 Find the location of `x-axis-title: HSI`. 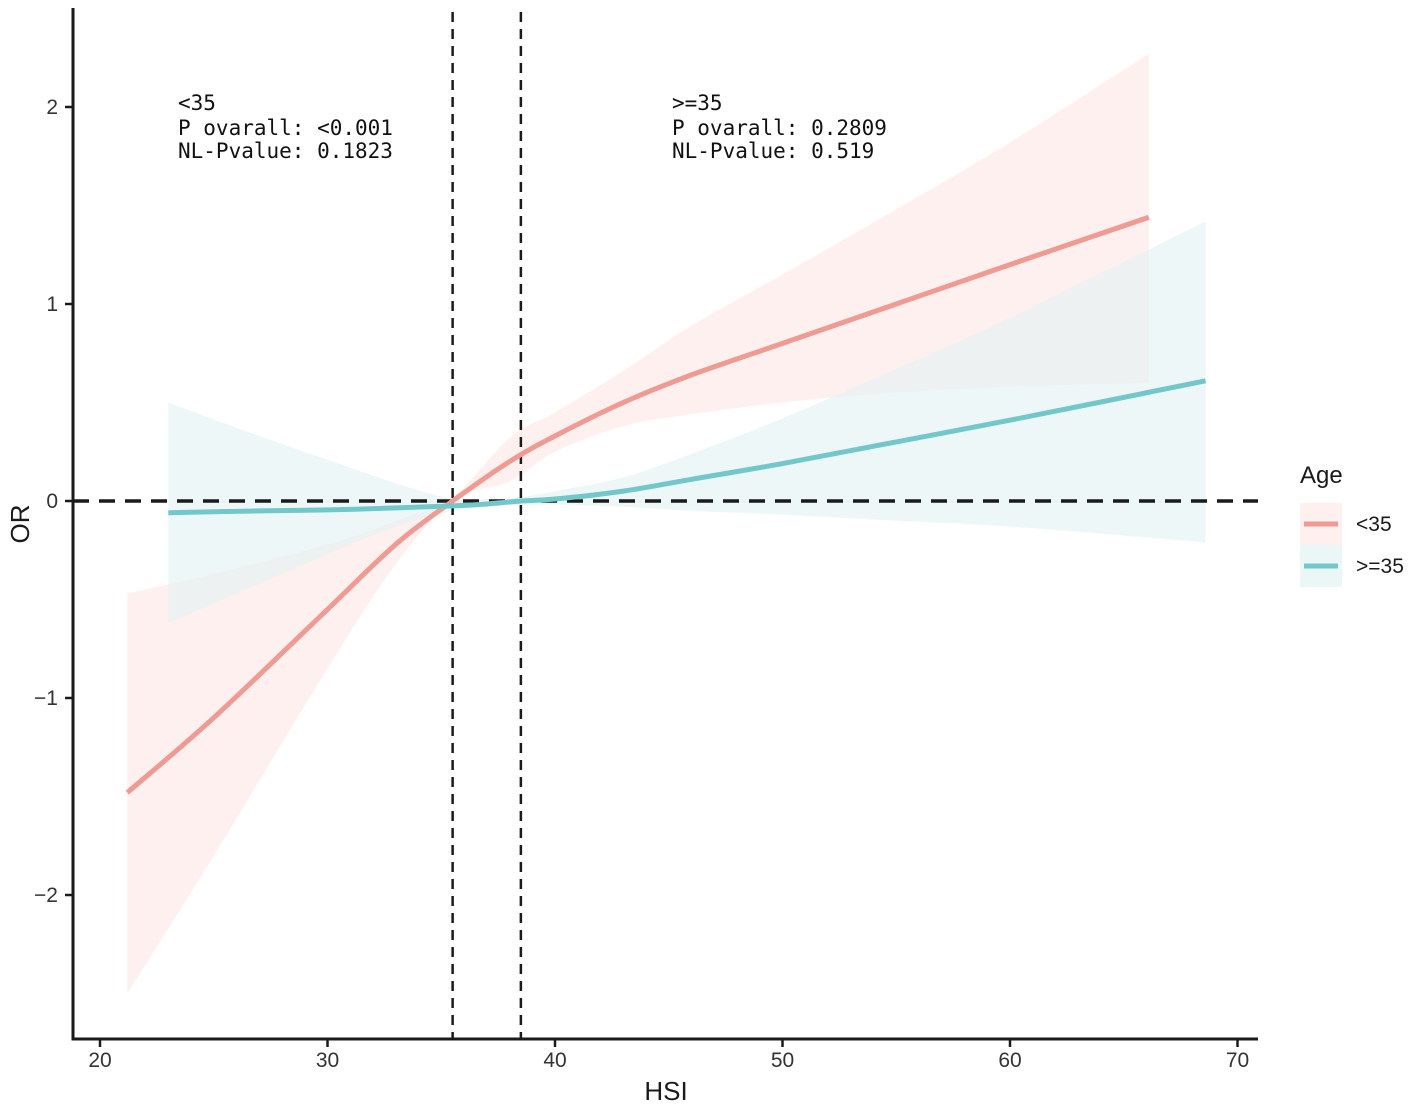

x-axis-title: HSI is located at coordinates (665, 1091).